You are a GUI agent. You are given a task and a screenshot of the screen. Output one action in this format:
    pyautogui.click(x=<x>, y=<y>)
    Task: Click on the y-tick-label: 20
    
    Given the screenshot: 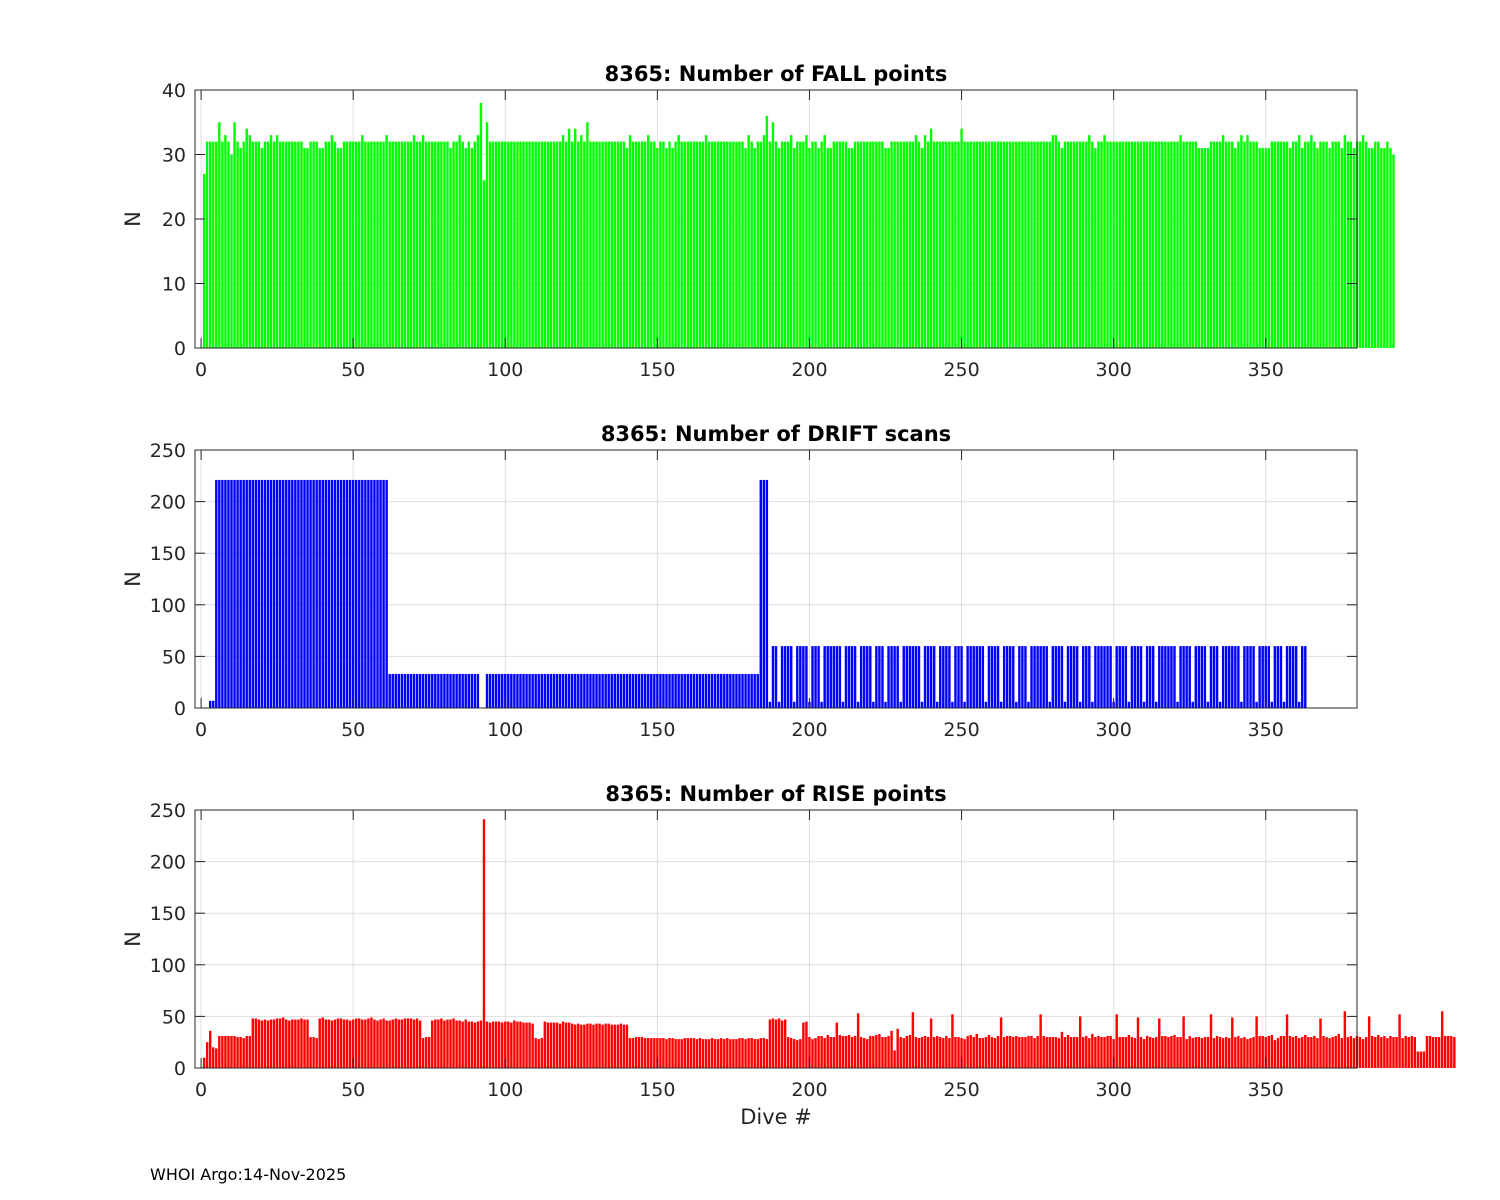 What is the action you would take?
    pyautogui.click(x=174, y=220)
    